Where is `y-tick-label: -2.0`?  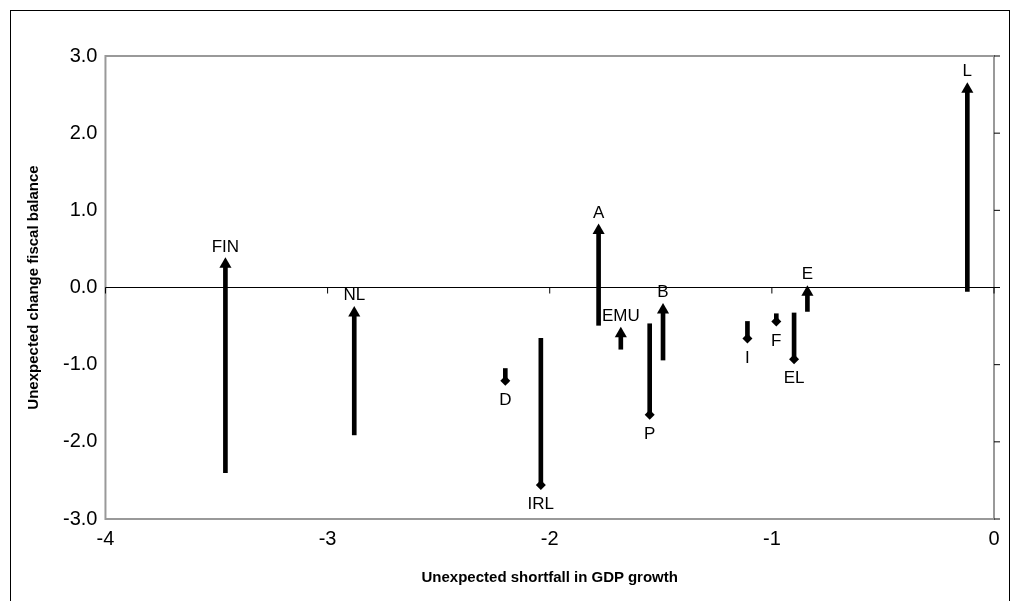
y-tick-label: -2.0 is located at coordinates (80, 440).